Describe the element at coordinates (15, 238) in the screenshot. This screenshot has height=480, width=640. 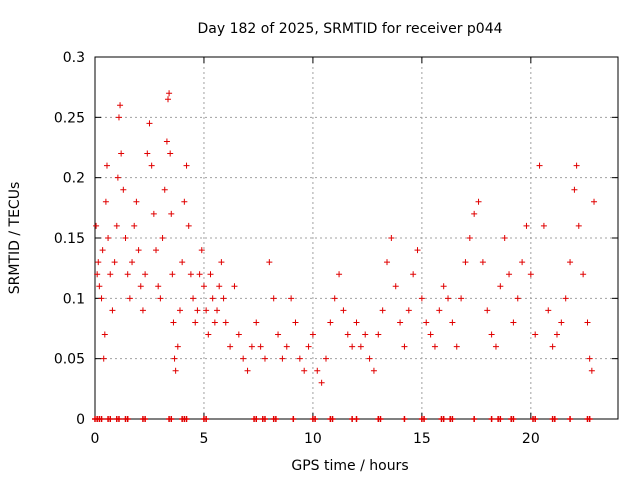
I see `y-axis-label: SRMTID / TECUs` at that location.